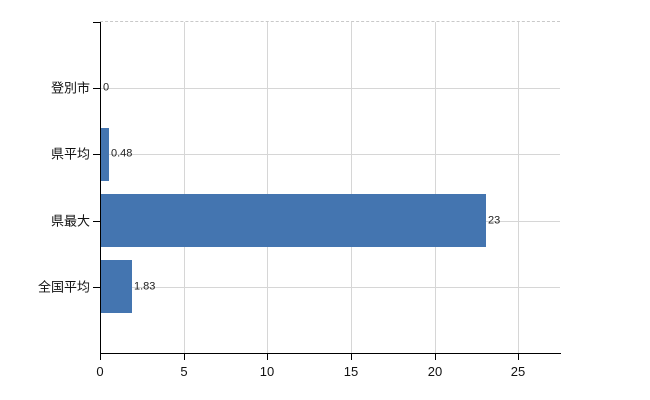 The width and height of the screenshot is (650, 400). I want to click on x-axis-tick-label: 15, so click(351, 371).